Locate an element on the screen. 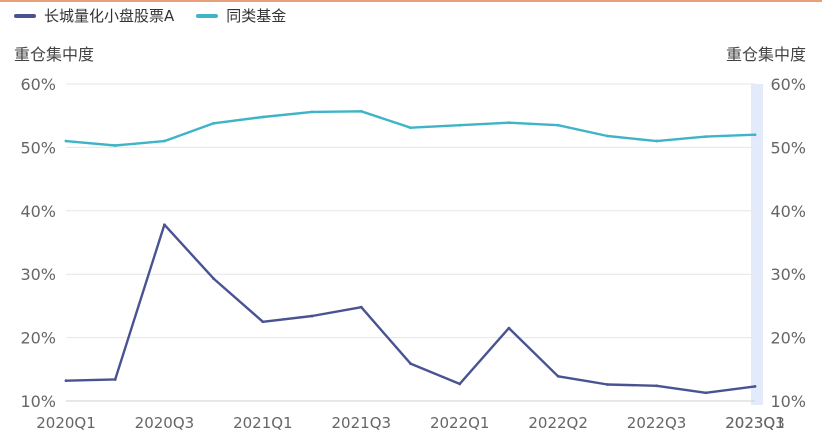 The image size is (822, 438). x-tick-label: 2020Q1 is located at coordinates (66, 423).